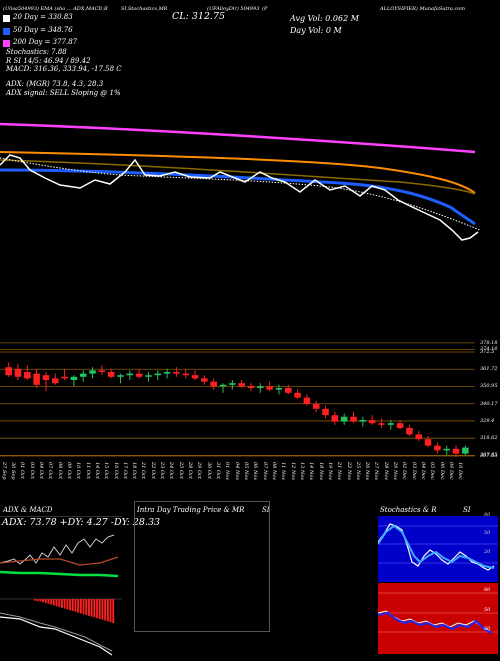  I want to click on macd-histogram, so click(74, 611).